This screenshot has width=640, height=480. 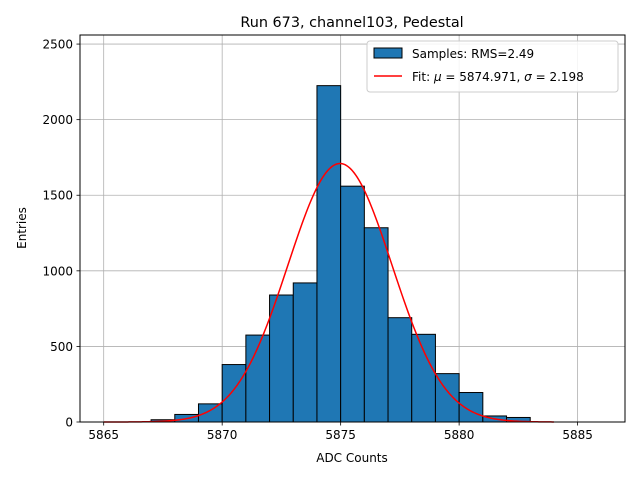 What do you see at coordinates (57, 271) in the screenshot?
I see `y-tick-label: 1000` at bounding box center [57, 271].